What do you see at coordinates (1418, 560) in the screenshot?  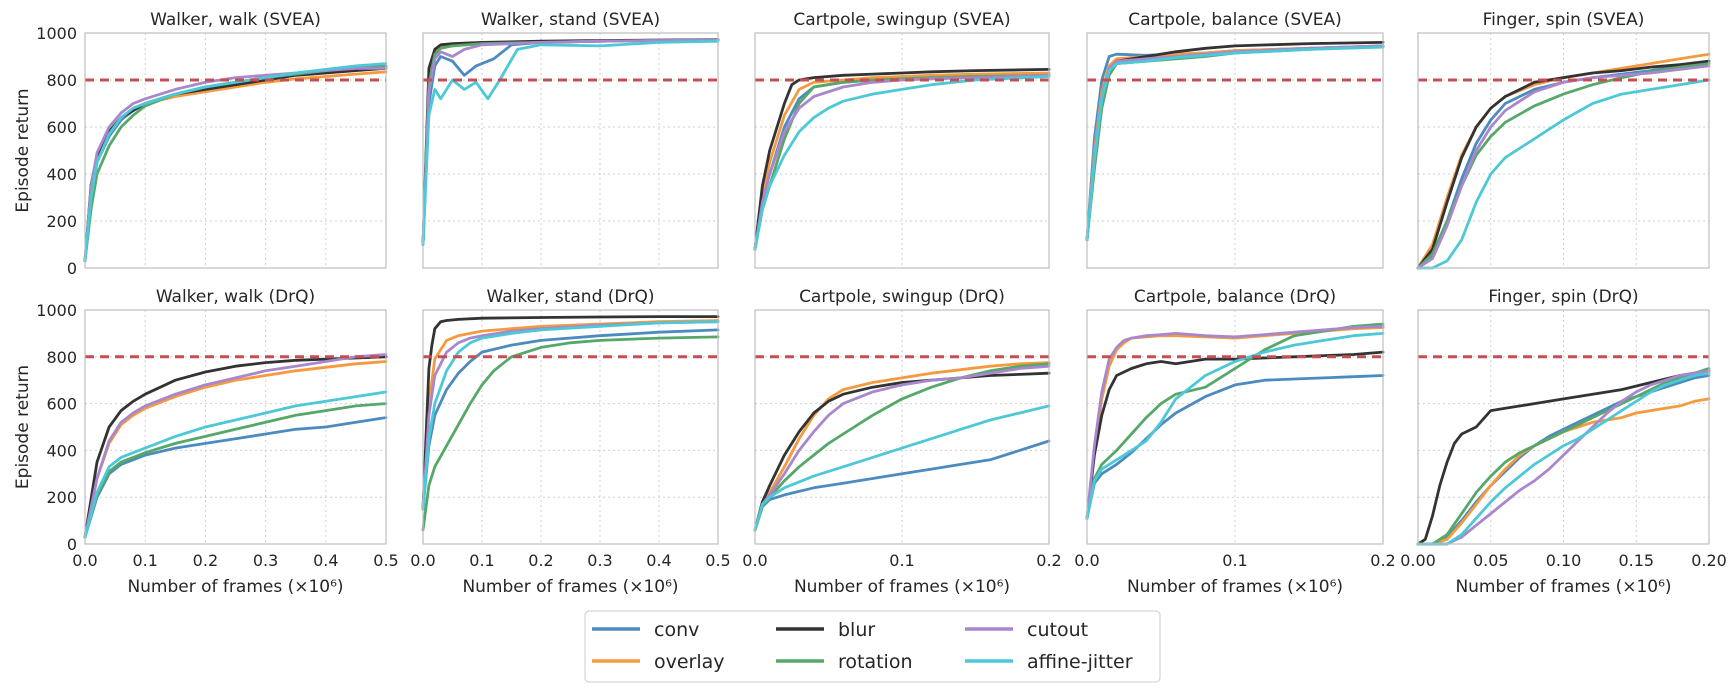 I see `x-tick-label: 0.00` at bounding box center [1418, 560].